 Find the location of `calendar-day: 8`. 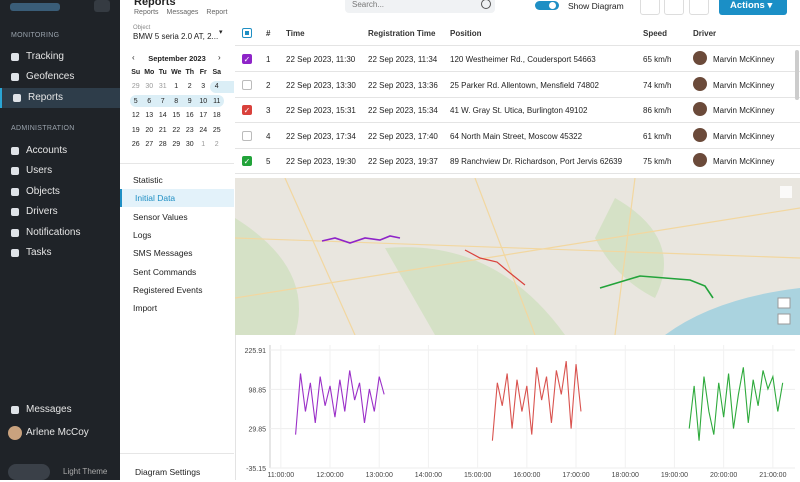

calendar-day: 8 is located at coordinates (176, 101).